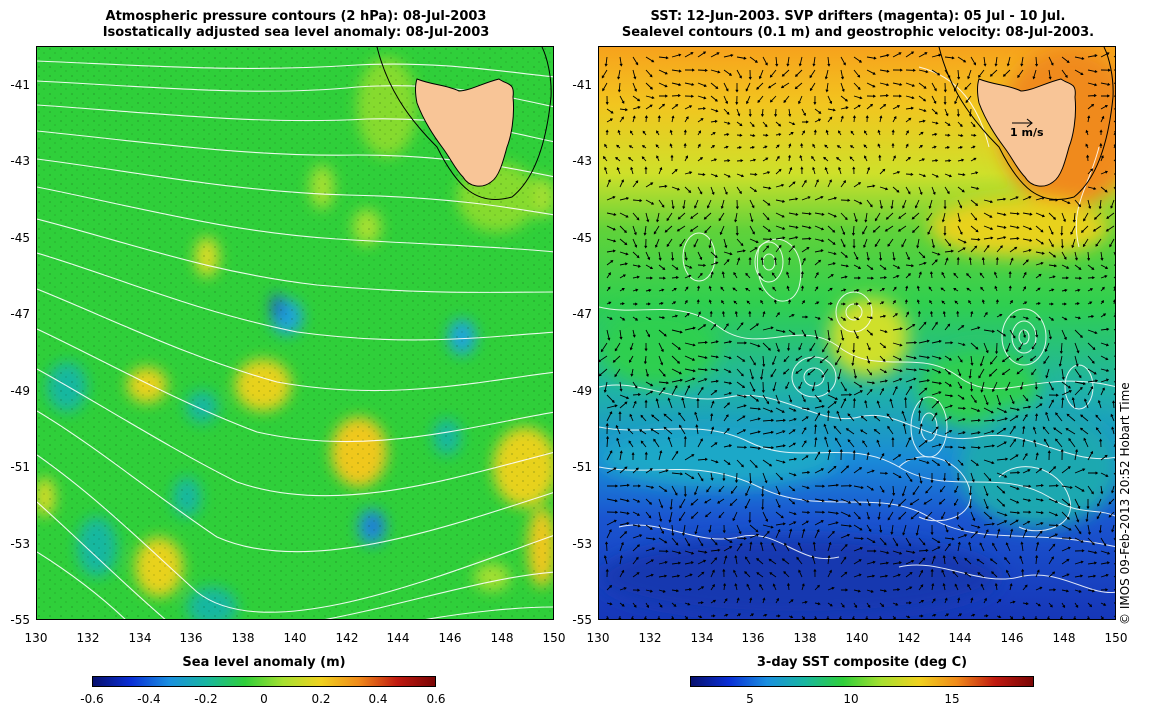 The image size is (1150, 710). Describe the element at coordinates (851, 699) in the screenshot. I see `colorbar-tick: 10` at that location.